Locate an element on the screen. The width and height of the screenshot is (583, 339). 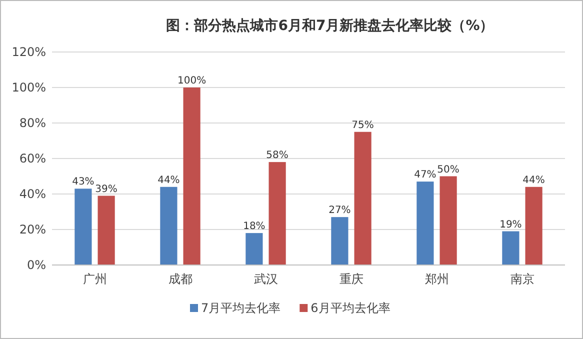
data-label: 50% is located at coordinates (448, 170).